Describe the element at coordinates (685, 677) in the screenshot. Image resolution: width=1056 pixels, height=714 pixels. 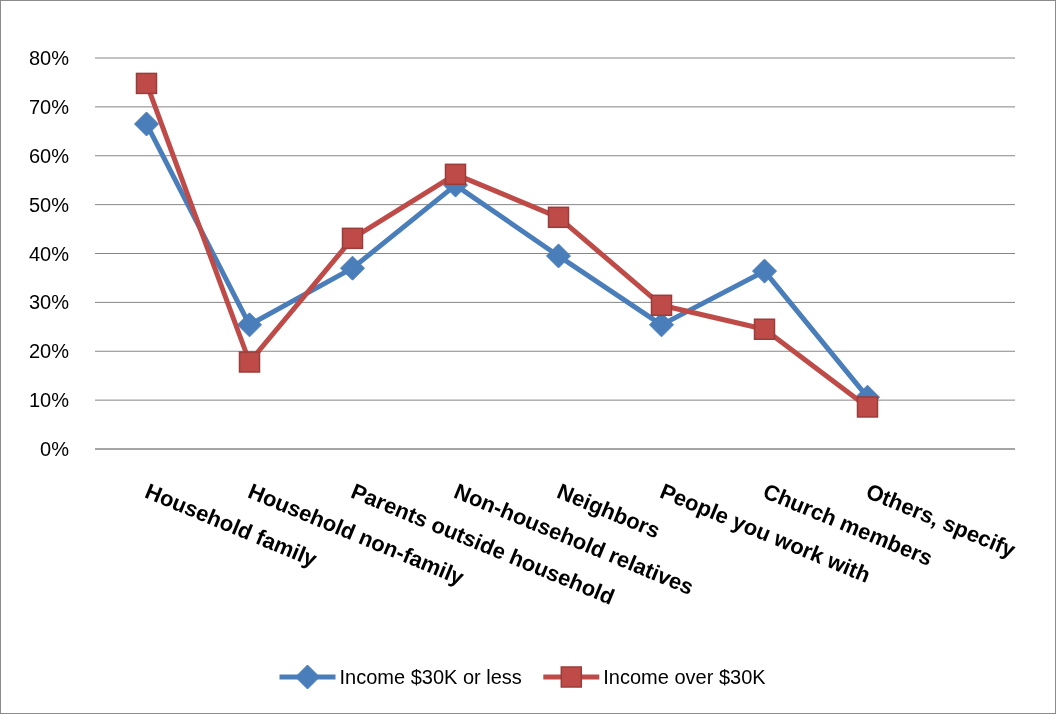
I see `legend-label: Income over $30K` at that location.